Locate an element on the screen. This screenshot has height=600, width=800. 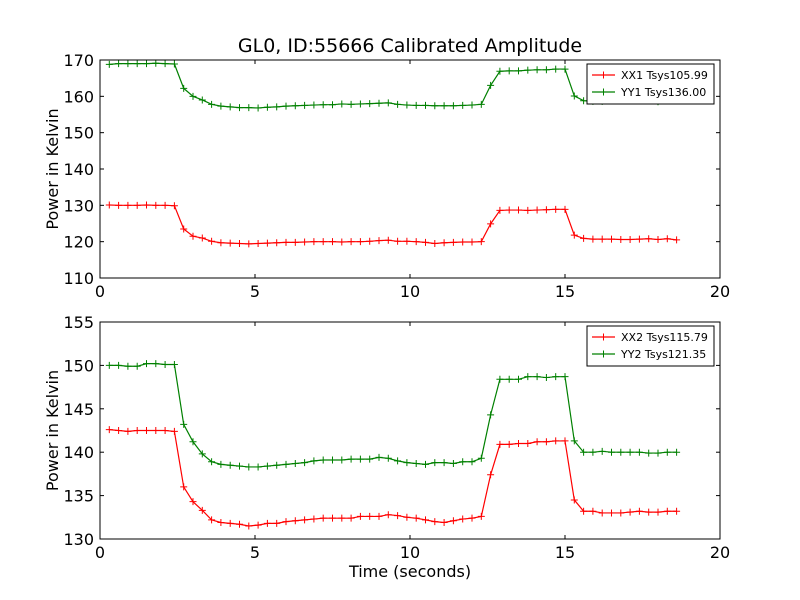
x-tick-label: 5 is located at coordinates (255, 291).